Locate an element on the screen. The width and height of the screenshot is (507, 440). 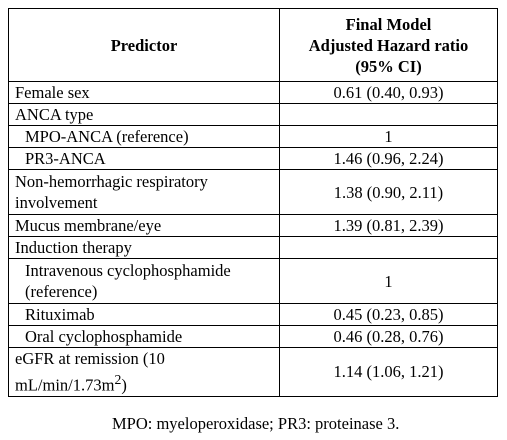
table-row: Oral cyclophosphamide 0.46 (0.28, 0.76) is located at coordinates (253, 336).